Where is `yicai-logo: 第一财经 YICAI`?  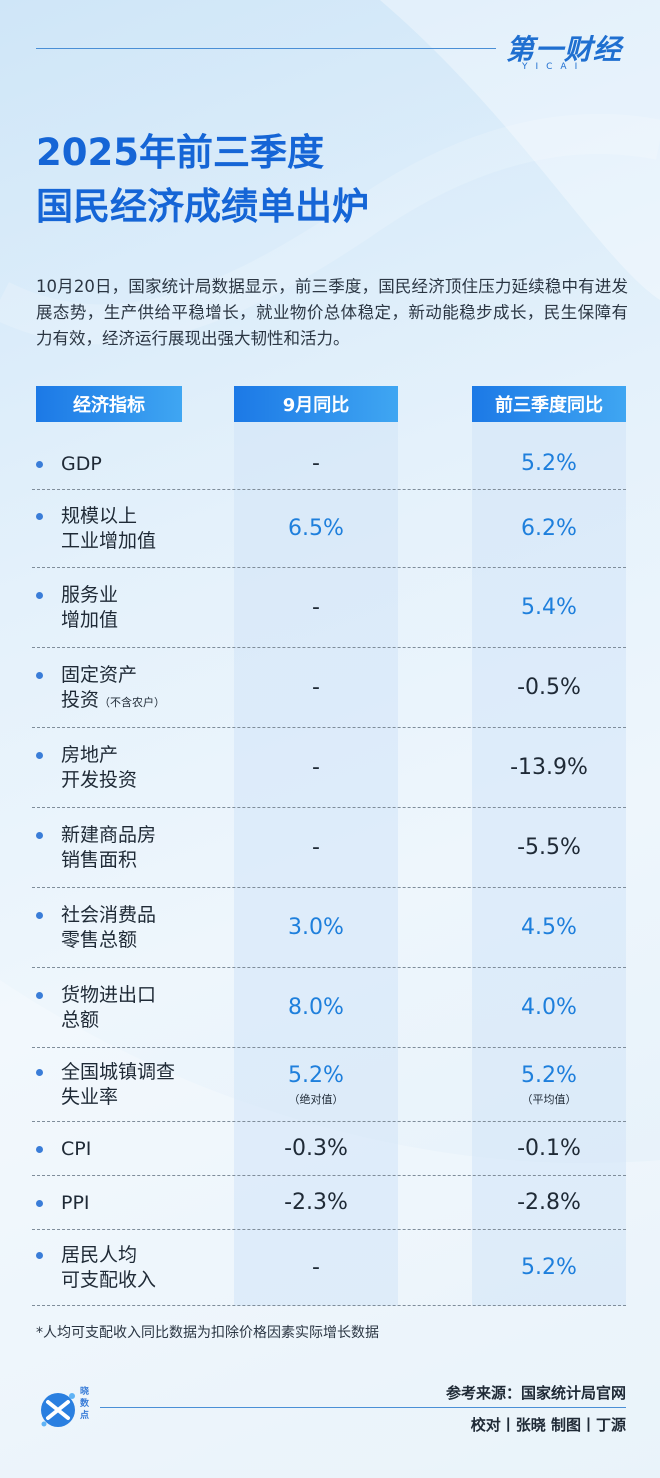 yicai-logo: 第一财经 YICAI is located at coordinates (568, 52).